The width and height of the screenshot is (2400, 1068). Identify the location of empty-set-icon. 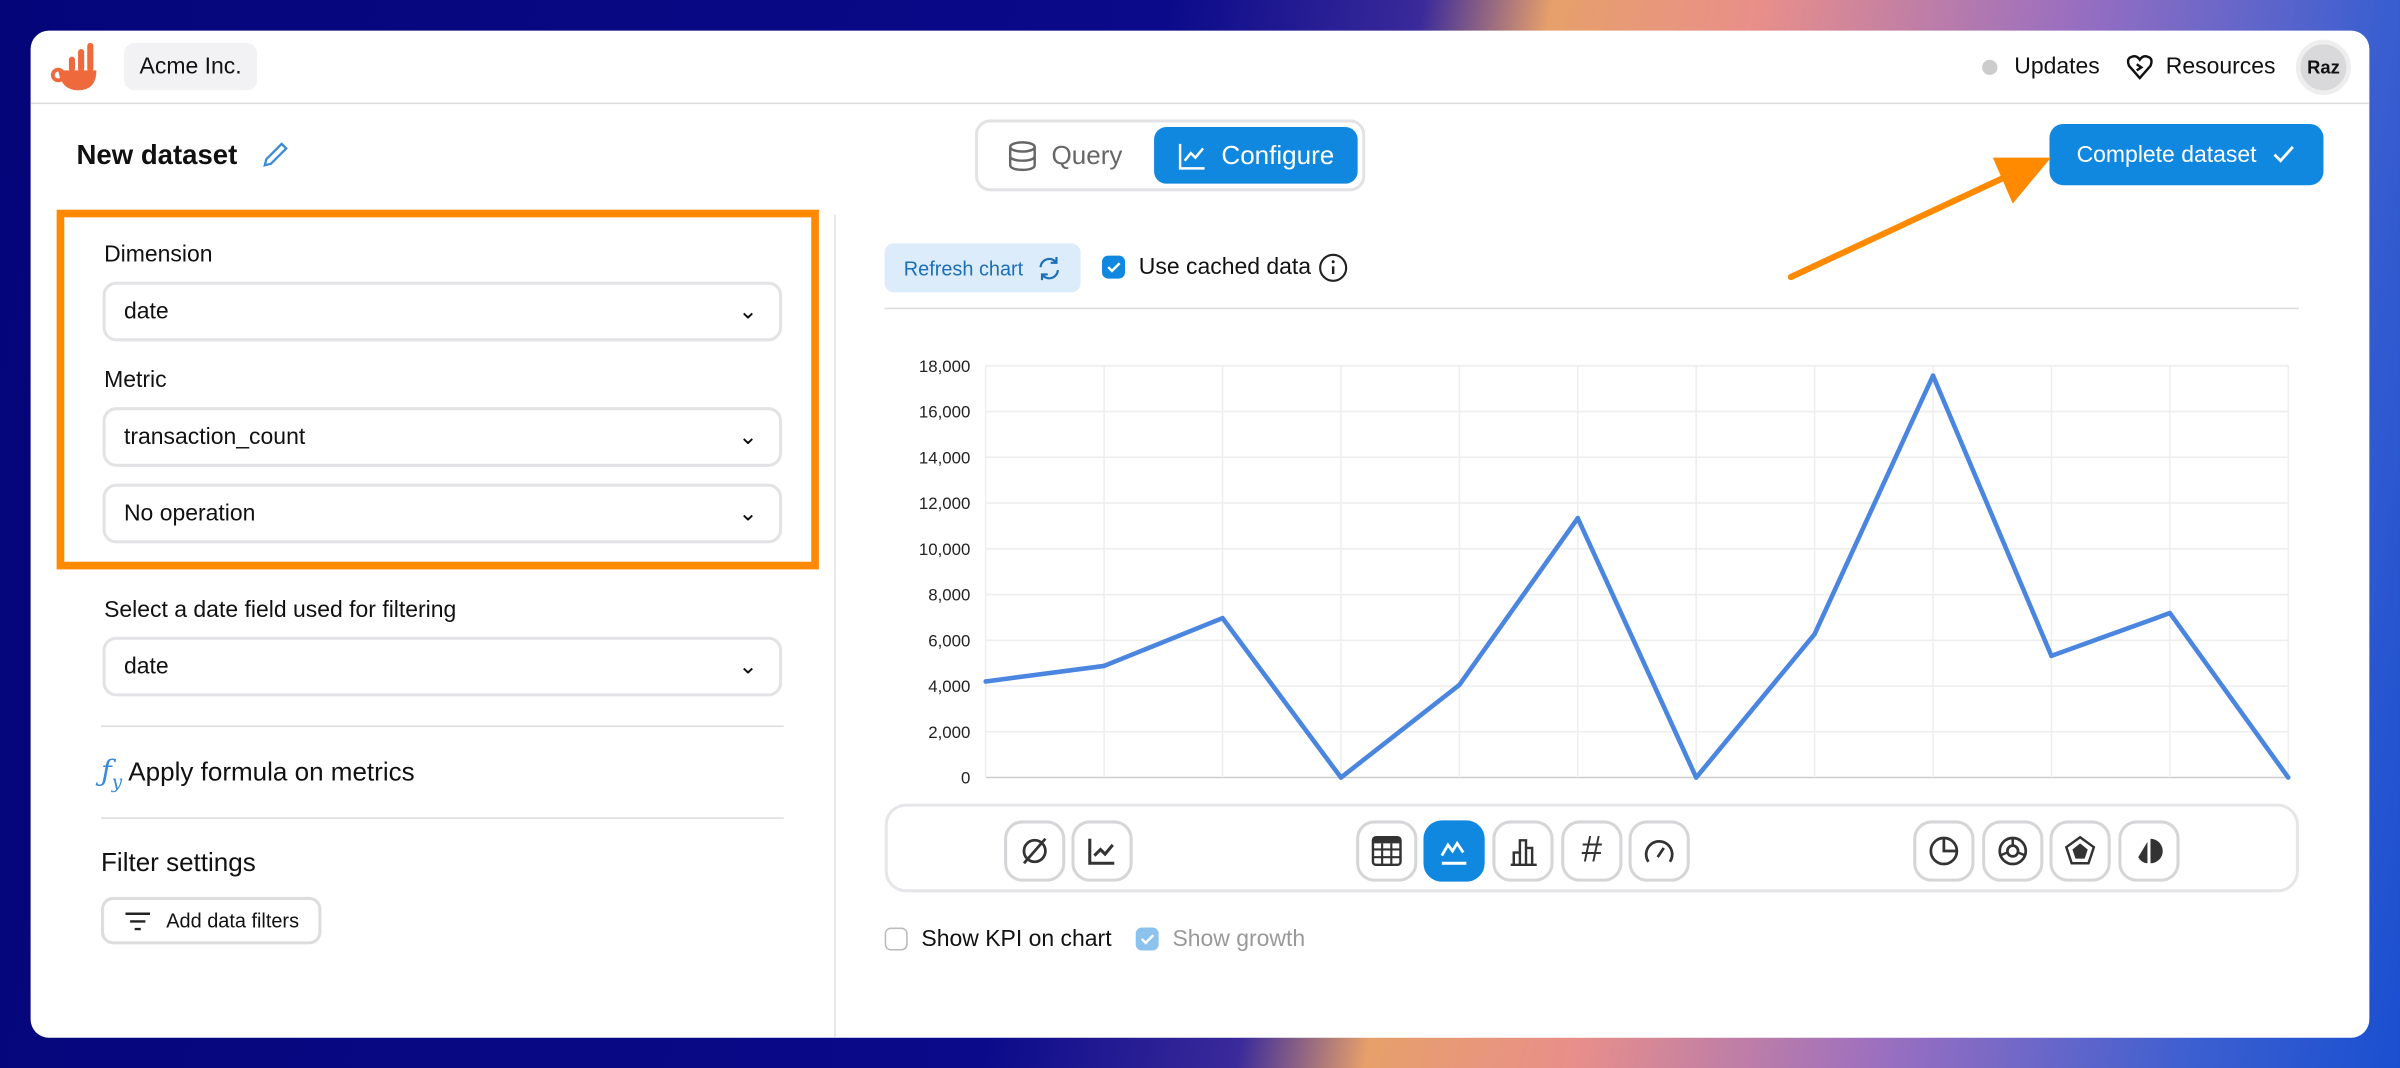
(1034, 851).